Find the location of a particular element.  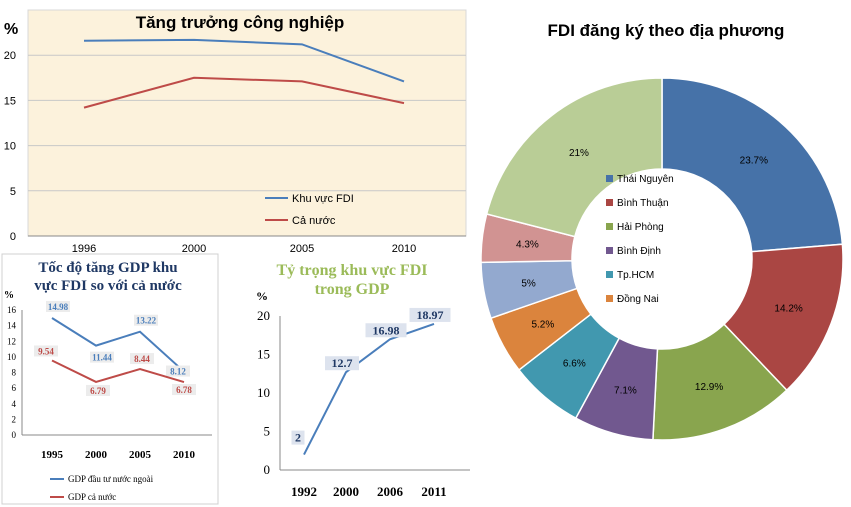

c2-data-label: 14.98 is located at coordinates (58, 307).